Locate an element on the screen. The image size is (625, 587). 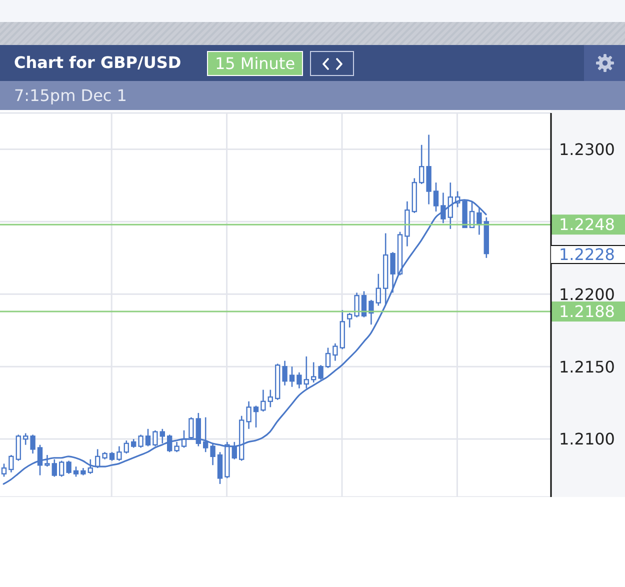
y-tick-label: 1.2100 is located at coordinates (587, 439).